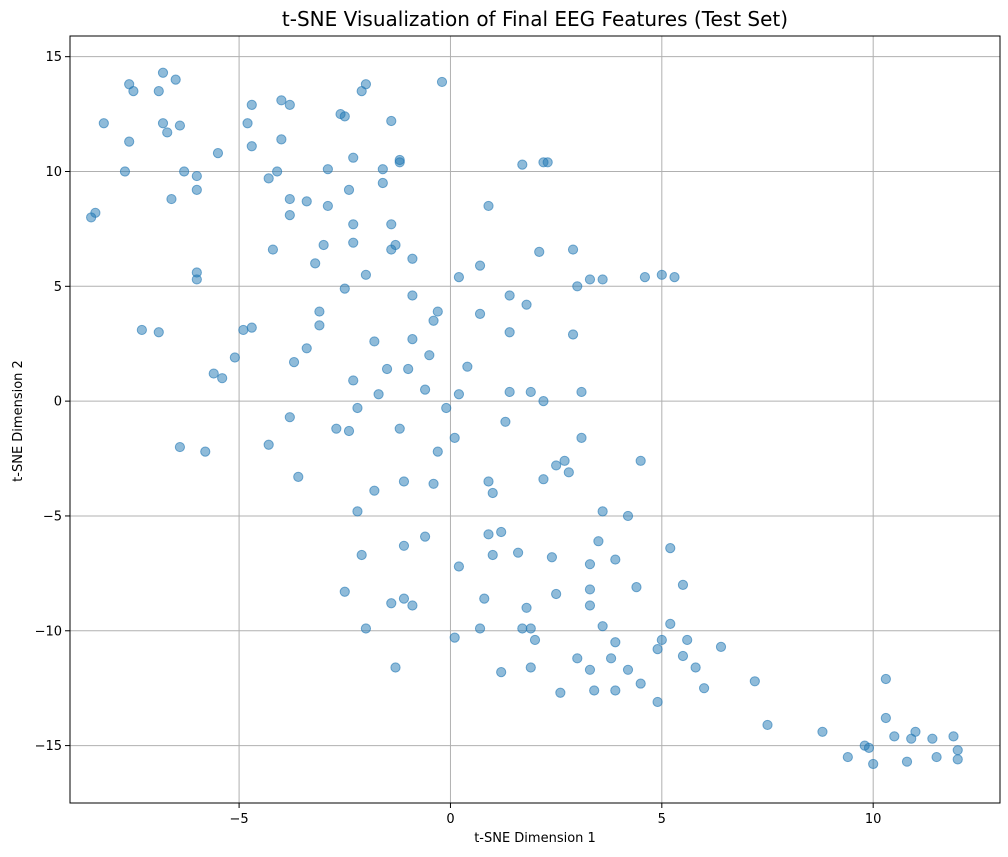 This screenshot has height=857, width=1008. I want to click on x-axis-label: t-SNE Dimension 1, so click(535, 838).